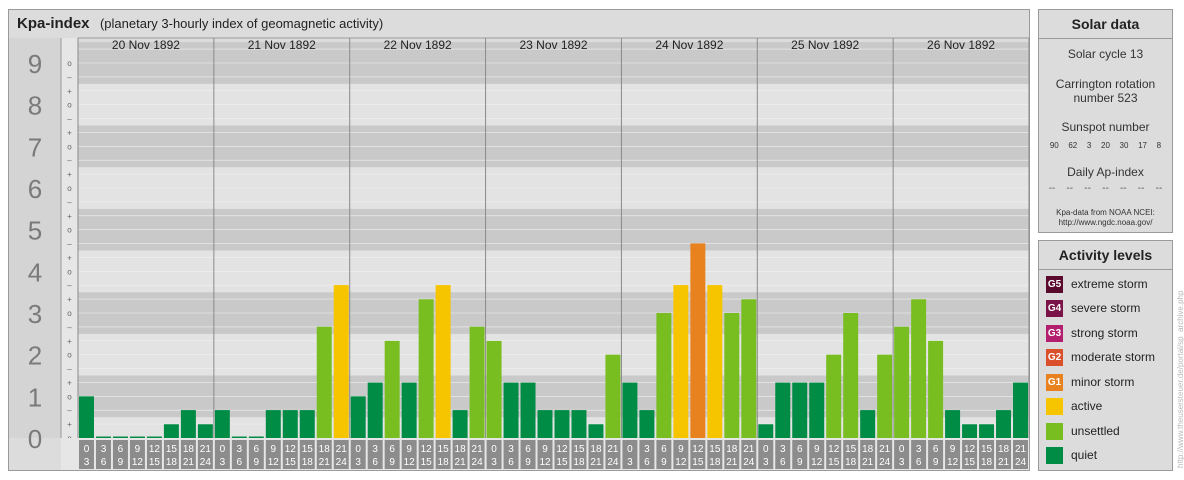 The width and height of the screenshot is (1184, 480). I want to click on level-active: active, so click(1074, 406).